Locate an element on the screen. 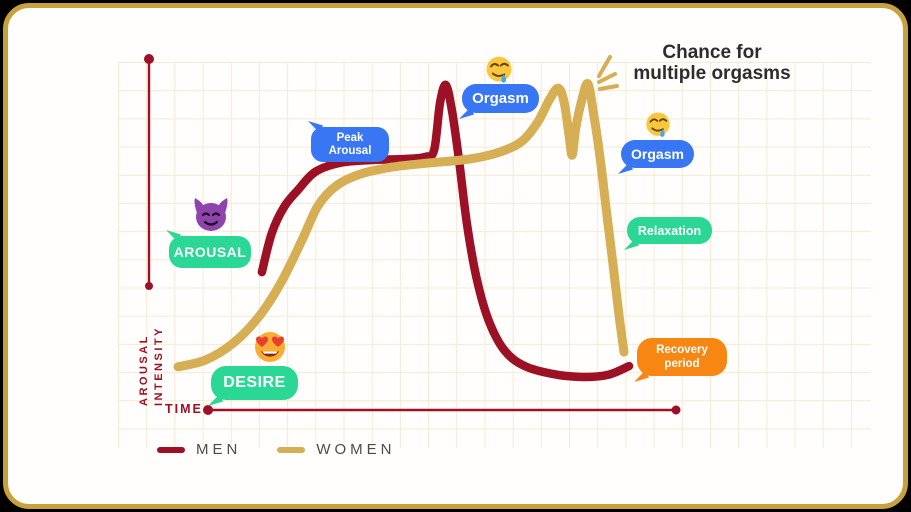 The image size is (911, 512). orgasm-women-label: Orgasm is located at coordinates (657, 154).